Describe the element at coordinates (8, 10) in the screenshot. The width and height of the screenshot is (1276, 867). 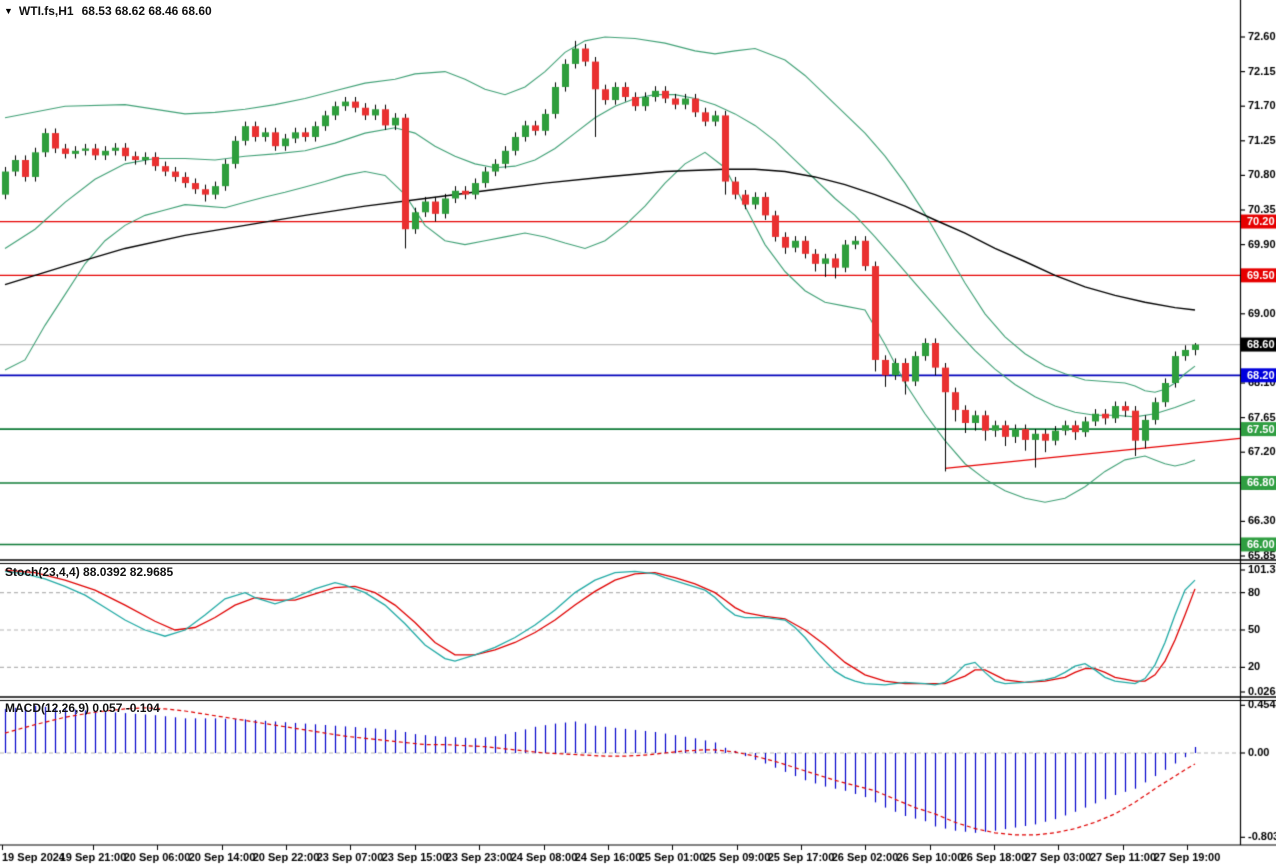
I see `expand-panel-icon: ▼` at that location.